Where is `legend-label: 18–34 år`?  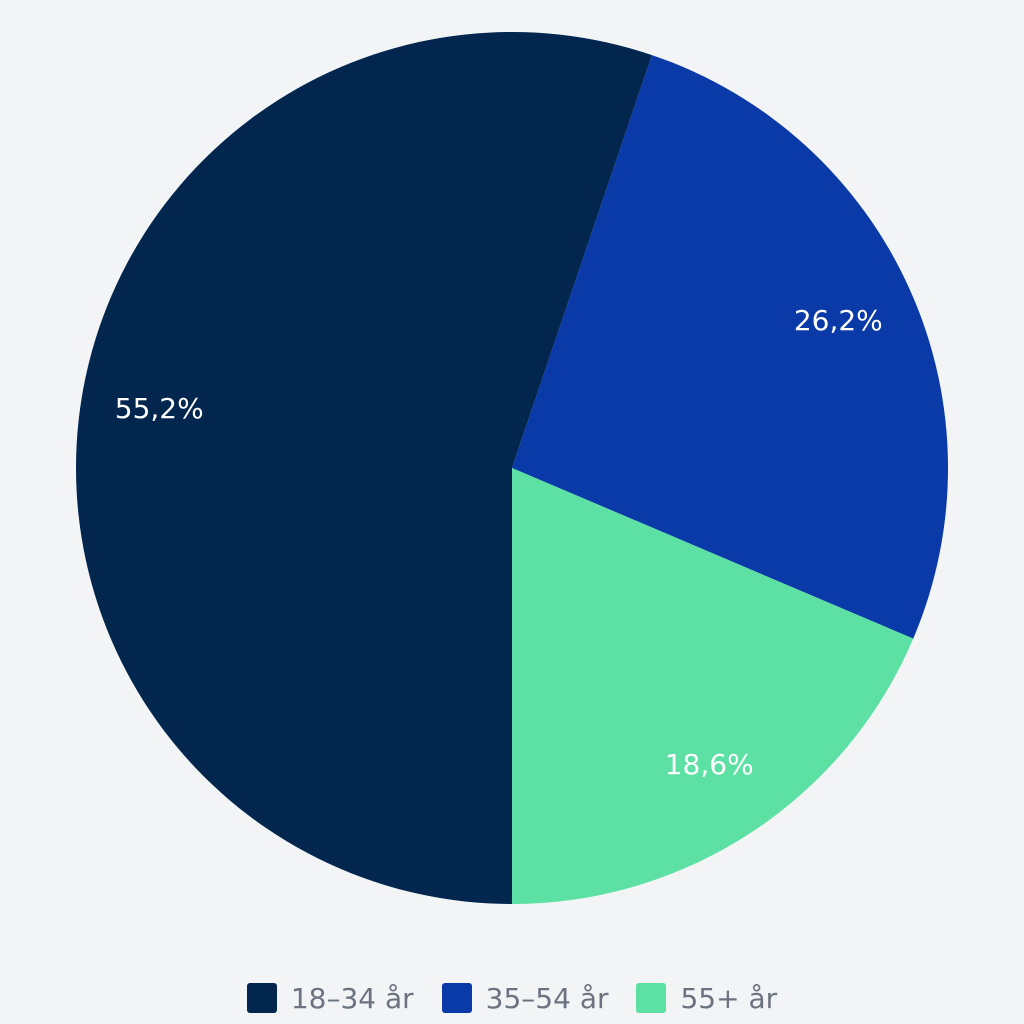 legend-label: 18–34 år is located at coordinates (352, 998).